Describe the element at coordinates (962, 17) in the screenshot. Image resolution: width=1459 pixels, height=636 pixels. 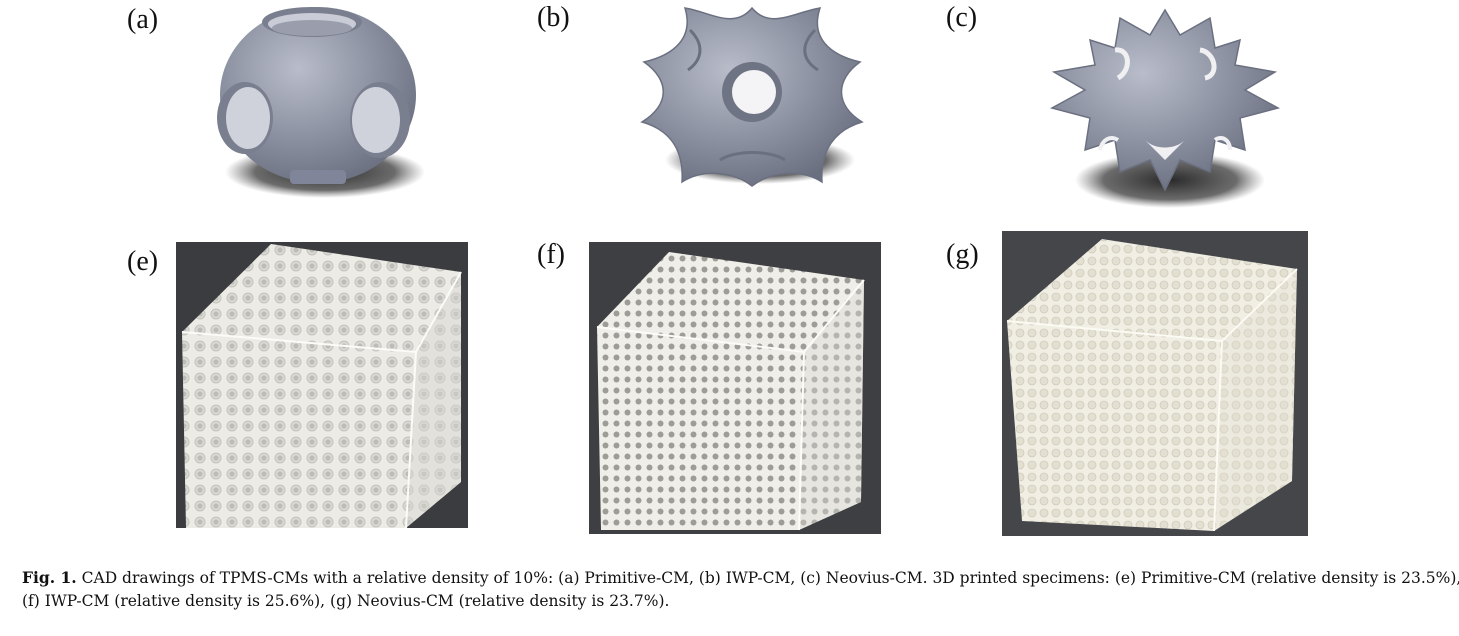
I see `panel-label-c: (c)` at that location.